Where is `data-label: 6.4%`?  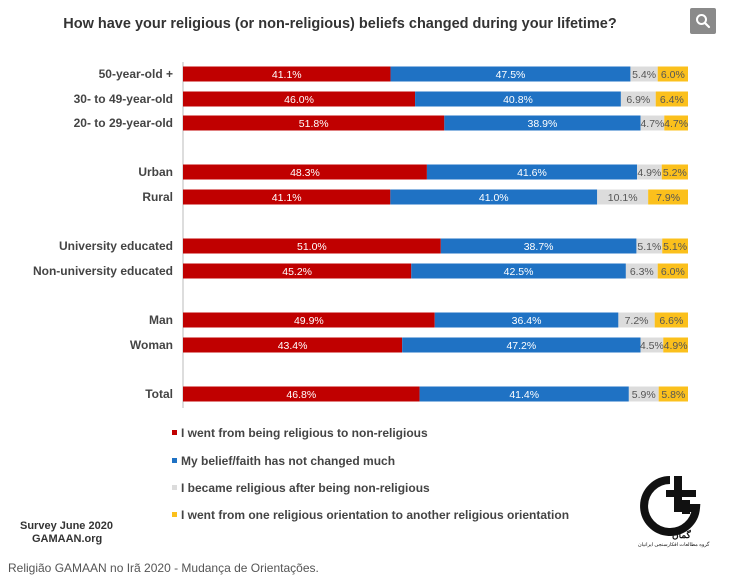
data-label: 6.4% is located at coordinates (672, 100).